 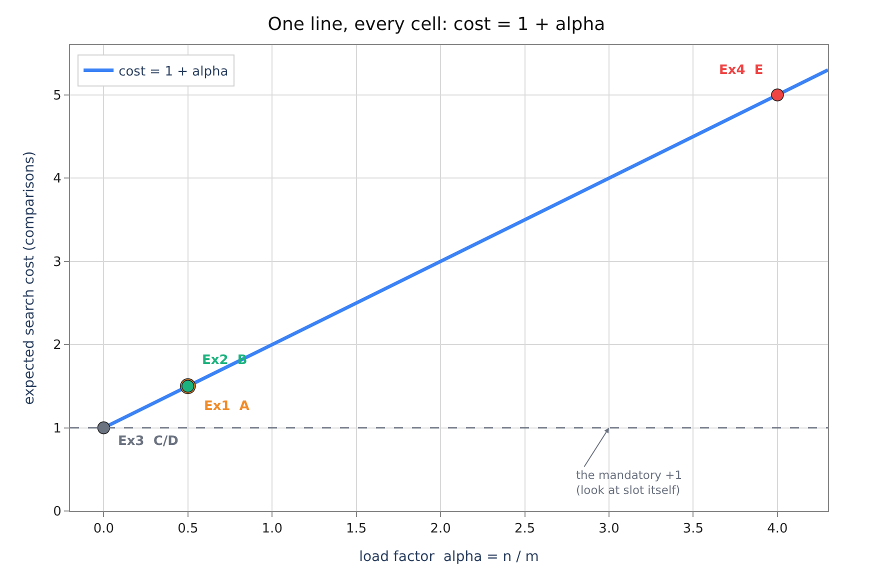 What do you see at coordinates (440, 529) in the screenshot?
I see `x-tick-label: 2.0` at bounding box center [440, 529].